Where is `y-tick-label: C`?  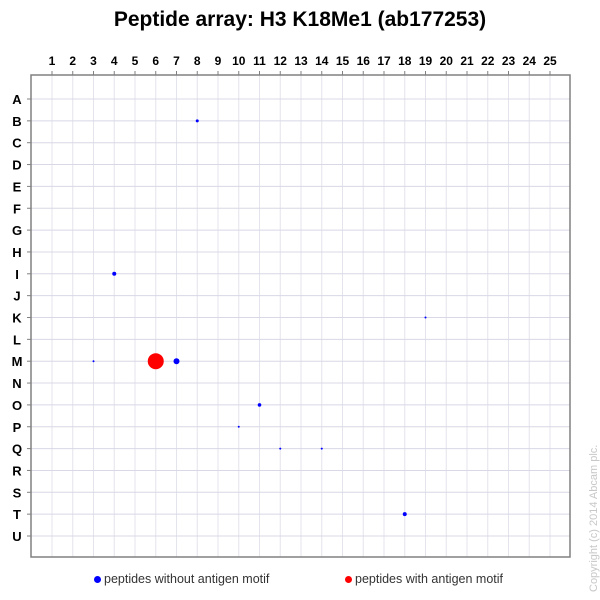 y-tick-label: C is located at coordinates (17, 143).